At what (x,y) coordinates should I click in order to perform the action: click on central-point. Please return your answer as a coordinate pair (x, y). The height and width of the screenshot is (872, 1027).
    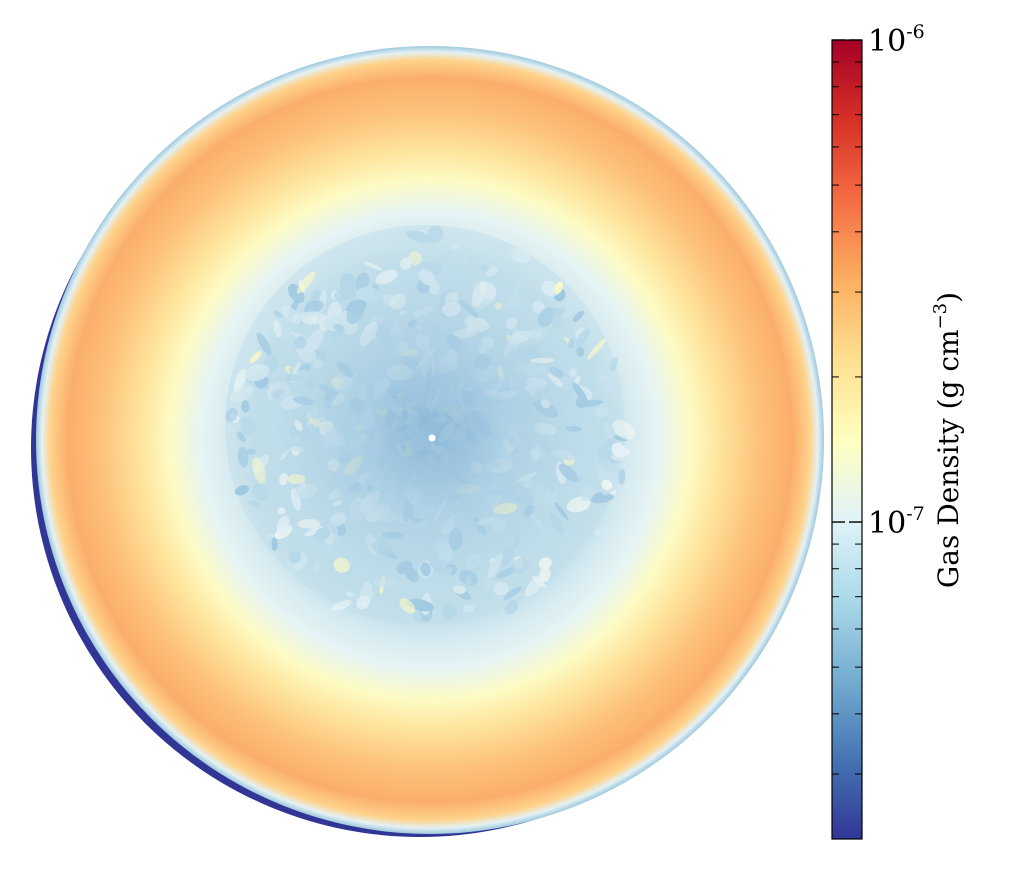
    Looking at the image, I should click on (432, 438).